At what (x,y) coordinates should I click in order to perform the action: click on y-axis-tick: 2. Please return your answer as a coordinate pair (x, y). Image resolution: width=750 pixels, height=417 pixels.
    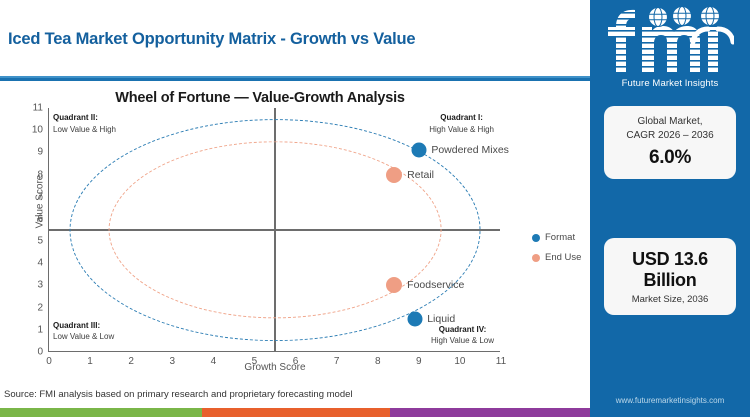
    Looking at the image, I should click on (40, 308).